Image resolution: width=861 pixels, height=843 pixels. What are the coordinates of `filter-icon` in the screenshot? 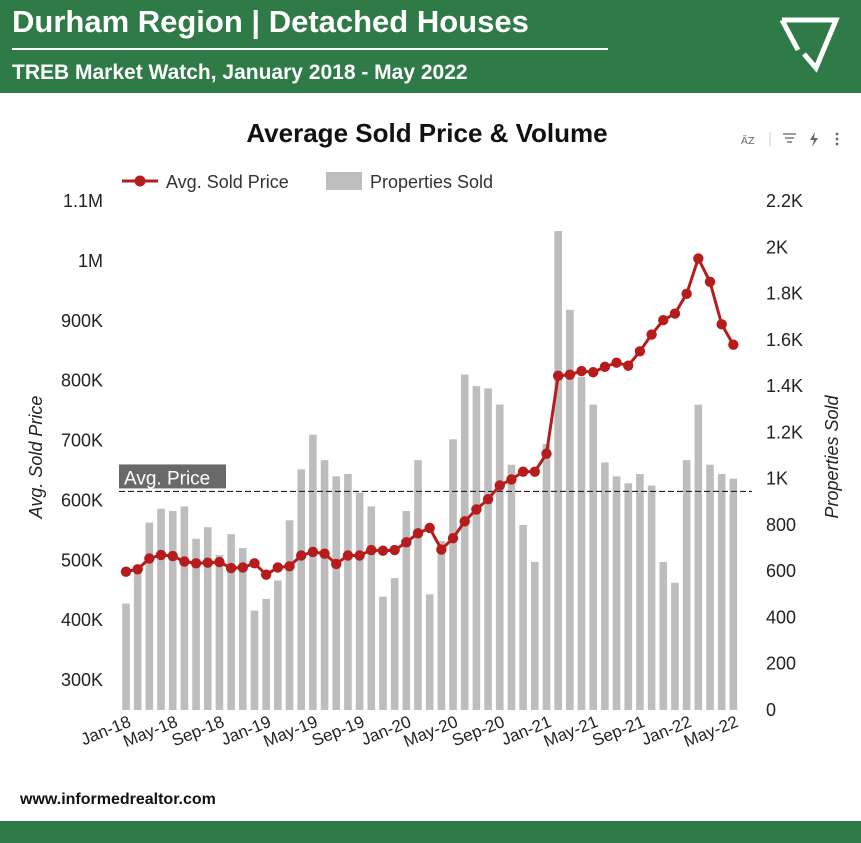 It's located at (789, 138).